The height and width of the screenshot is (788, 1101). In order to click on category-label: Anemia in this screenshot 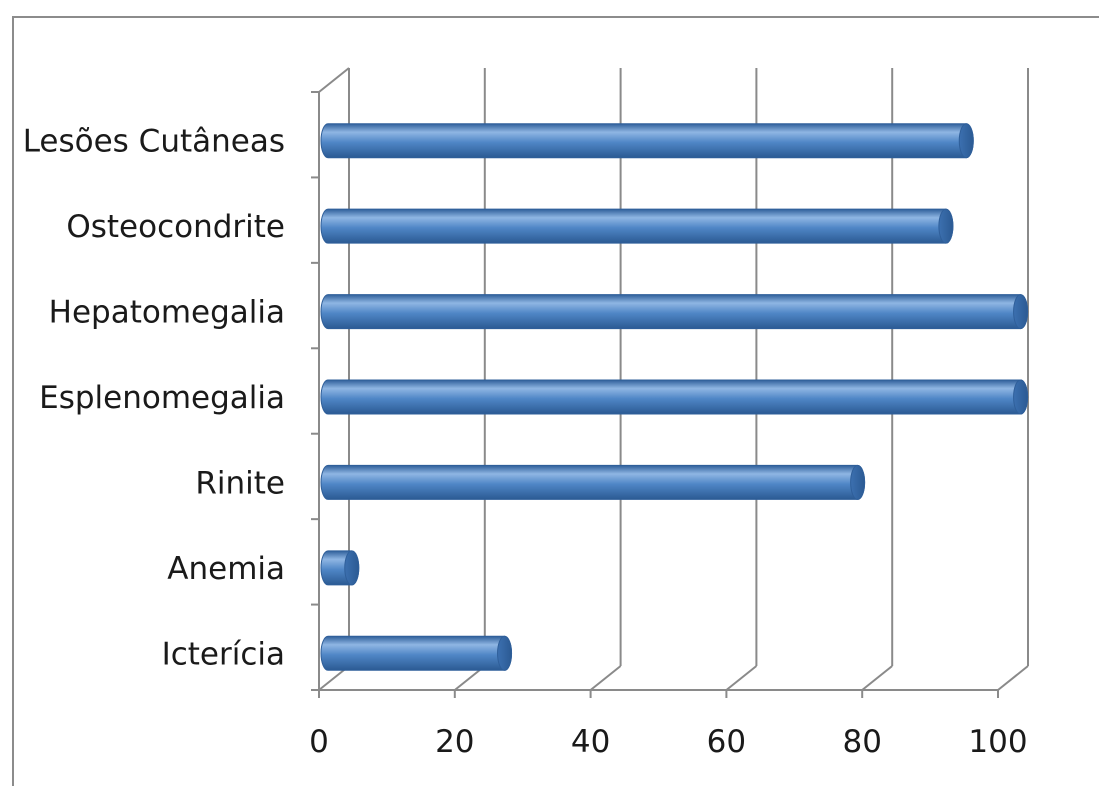, I will do `click(226, 569)`.